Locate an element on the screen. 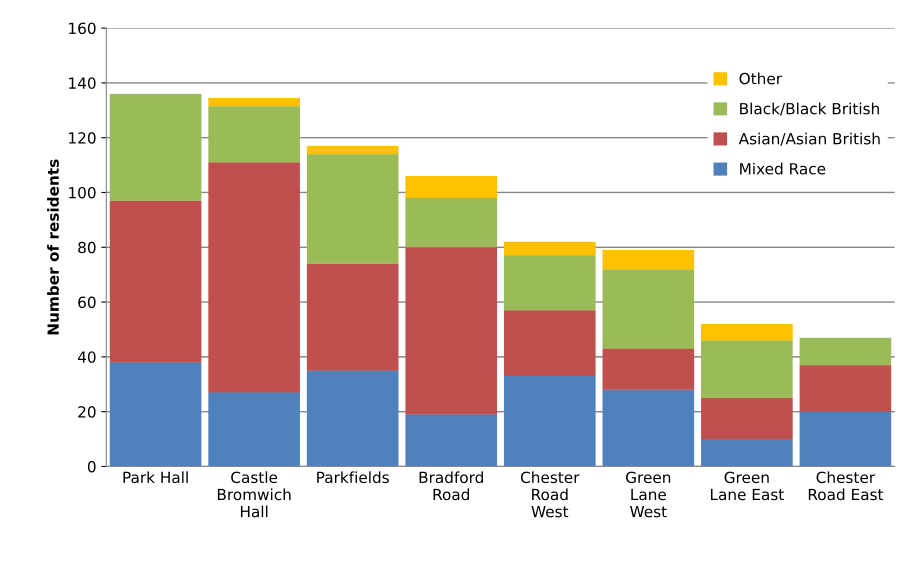 Image resolution: width=901 pixels, height=562 pixels. x-tick-label: Castle Bromwich Hall is located at coordinates (254, 494).